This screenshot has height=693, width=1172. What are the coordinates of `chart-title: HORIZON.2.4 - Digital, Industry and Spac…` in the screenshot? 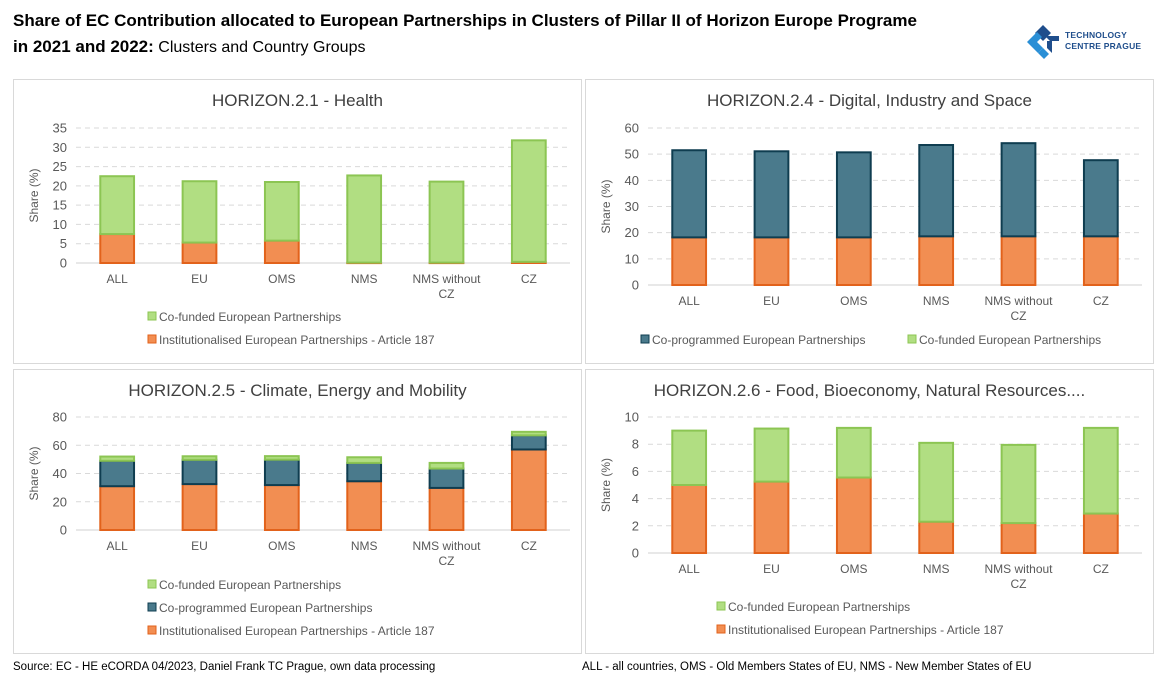 It's located at (869, 100).